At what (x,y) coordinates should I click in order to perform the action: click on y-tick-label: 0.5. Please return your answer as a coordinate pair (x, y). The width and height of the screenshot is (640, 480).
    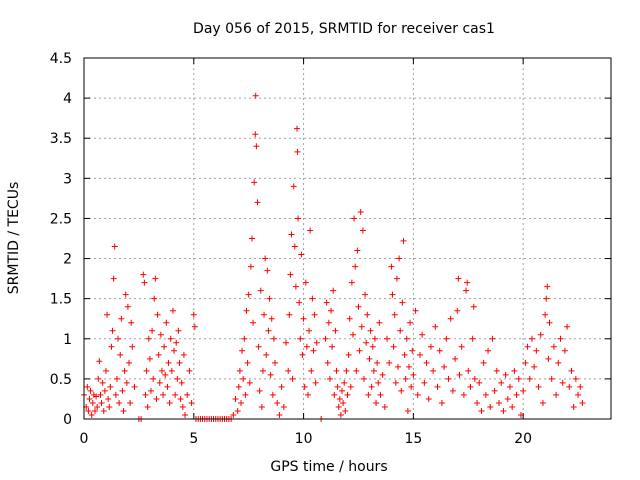
    Looking at the image, I should click on (61, 380).